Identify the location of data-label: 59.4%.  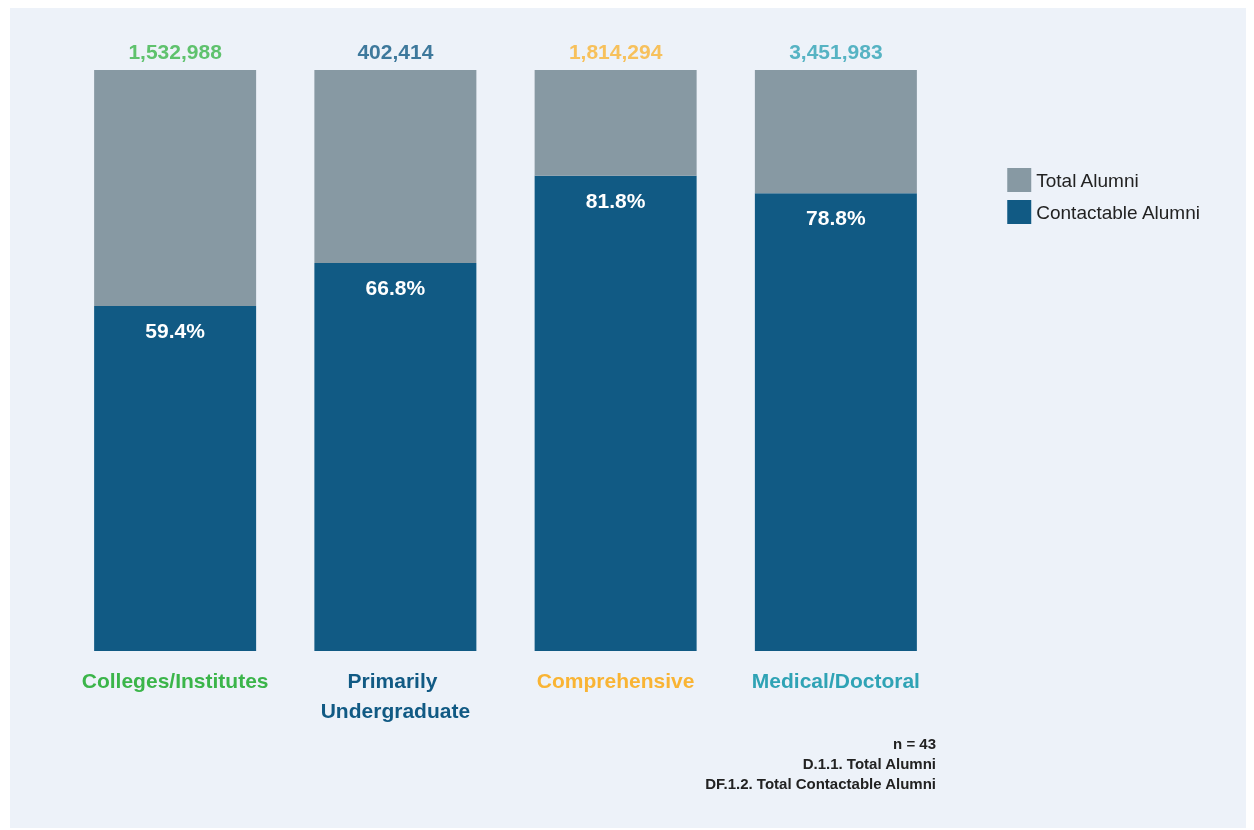
(175, 330).